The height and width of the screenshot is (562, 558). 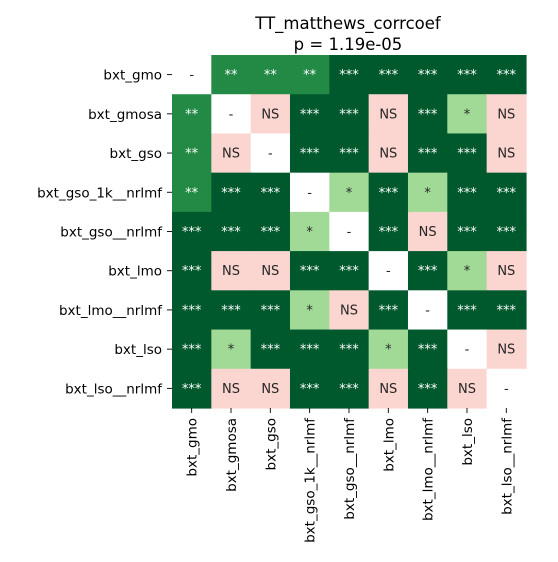 What do you see at coordinates (111, 232) in the screenshot?
I see `row-label: bxt_gso__nrlmf` at bounding box center [111, 232].